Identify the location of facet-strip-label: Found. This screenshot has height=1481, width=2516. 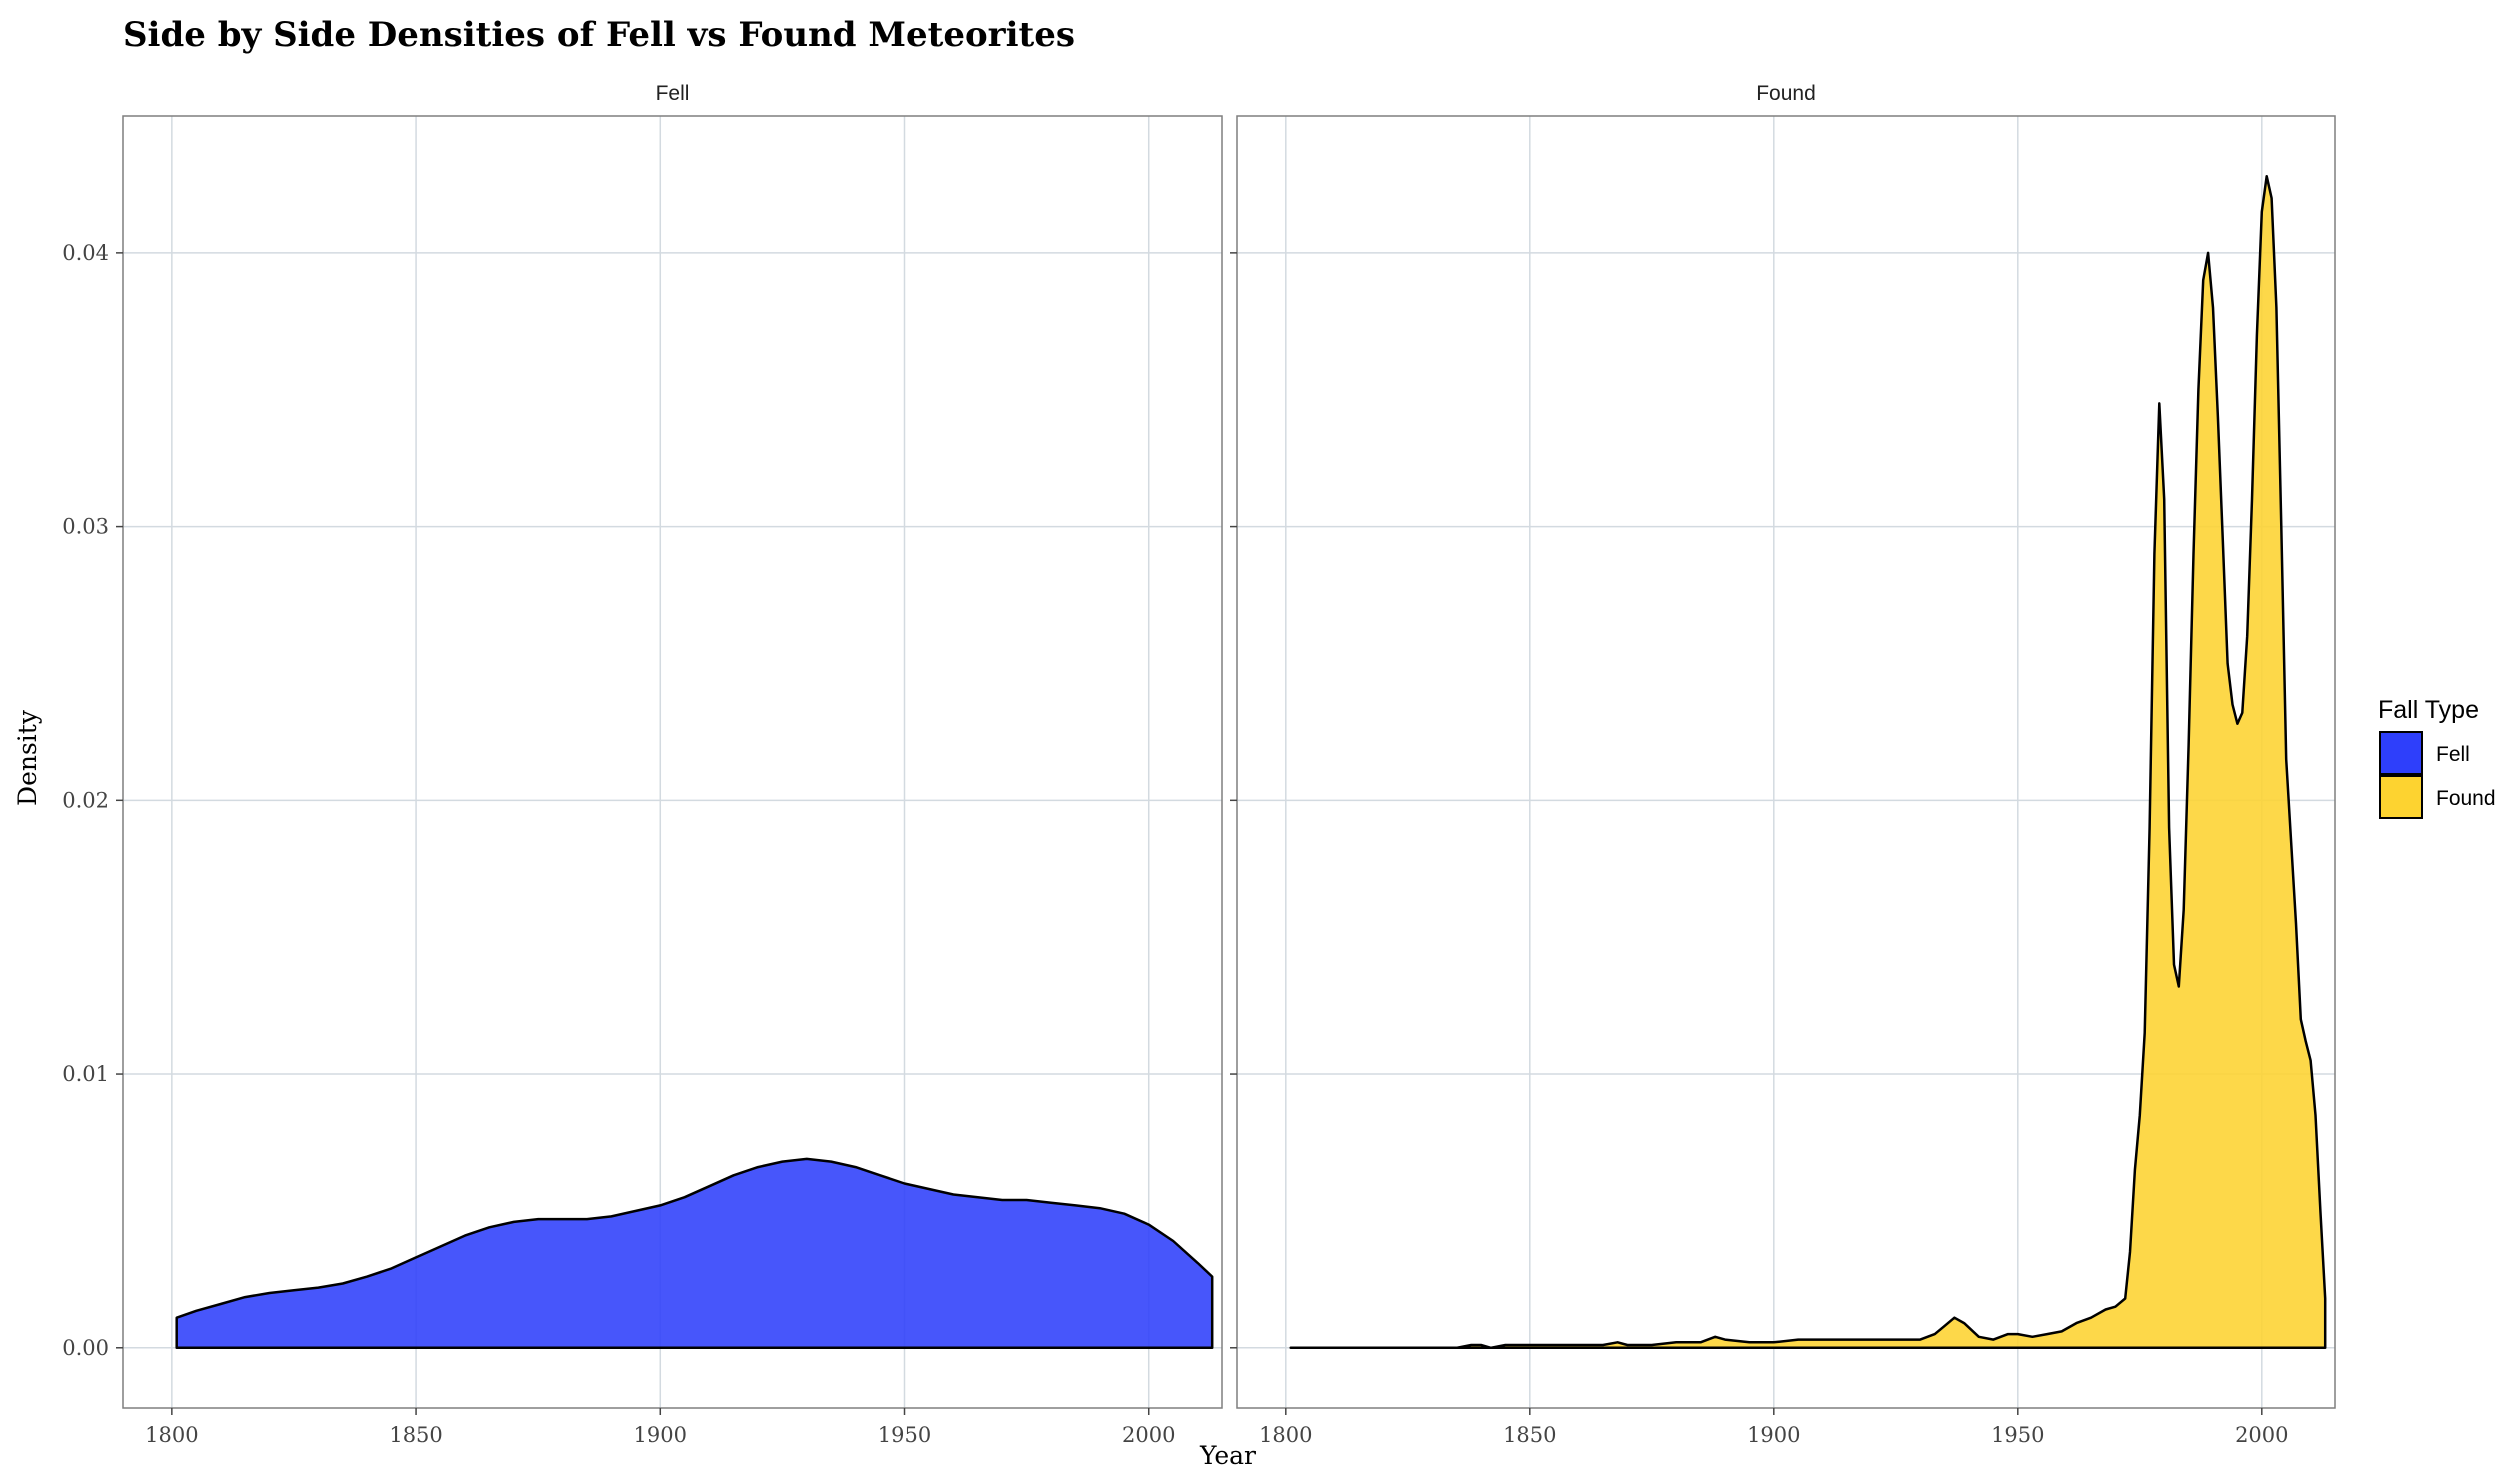
(1786, 93).